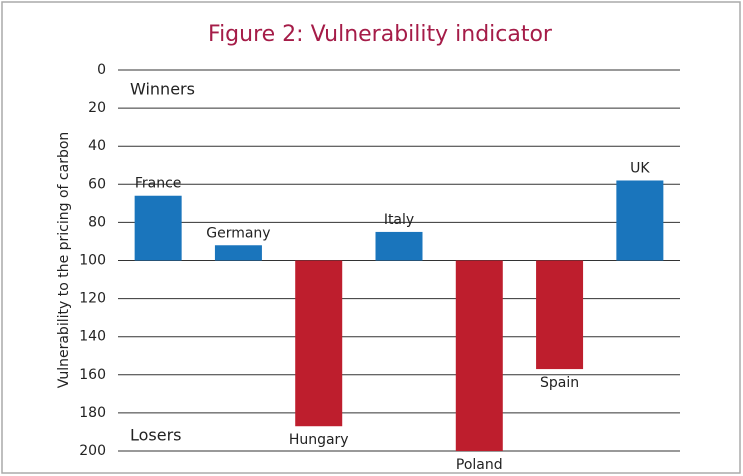 The image size is (743, 476). I want to click on y-tick-label: 20, so click(97, 108).